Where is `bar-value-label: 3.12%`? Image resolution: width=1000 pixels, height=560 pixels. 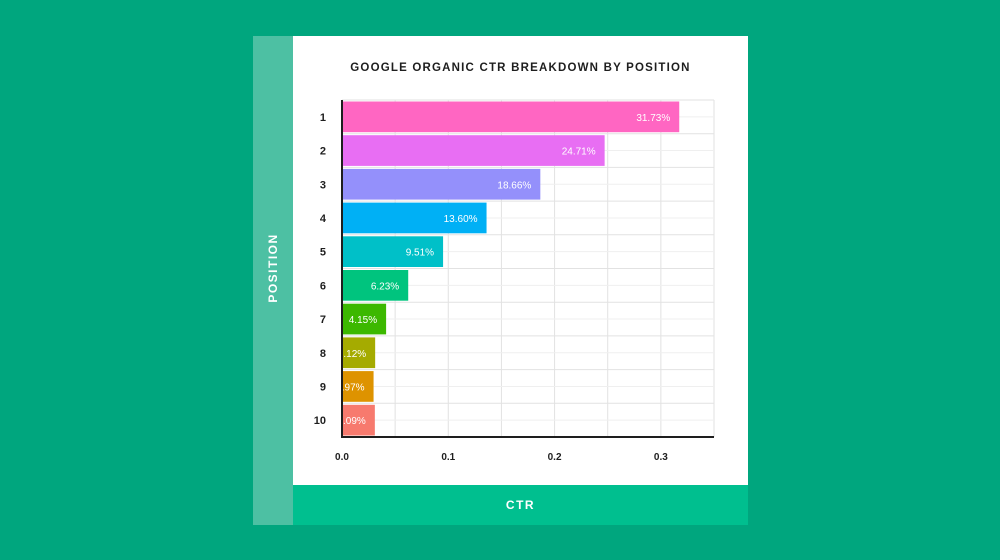 bar-value-label: 3.12% is located at coordinates (352, 354).